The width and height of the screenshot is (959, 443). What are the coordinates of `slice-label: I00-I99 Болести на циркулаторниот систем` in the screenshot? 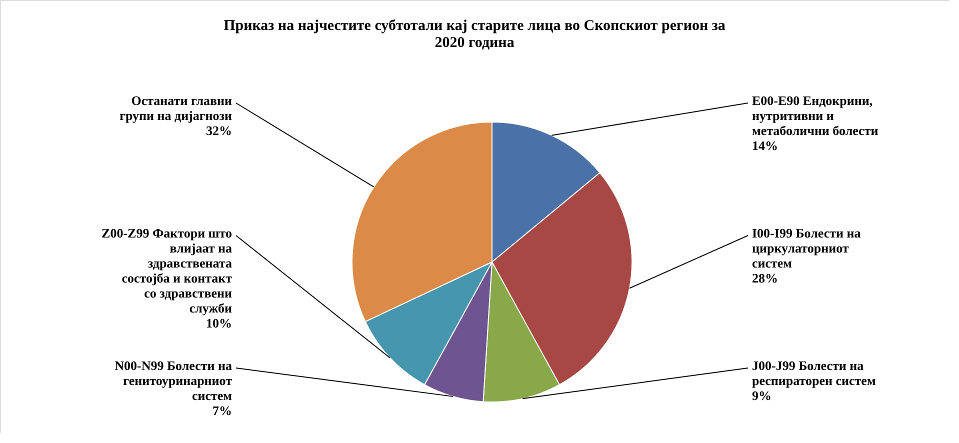 It's located at (807, 248).